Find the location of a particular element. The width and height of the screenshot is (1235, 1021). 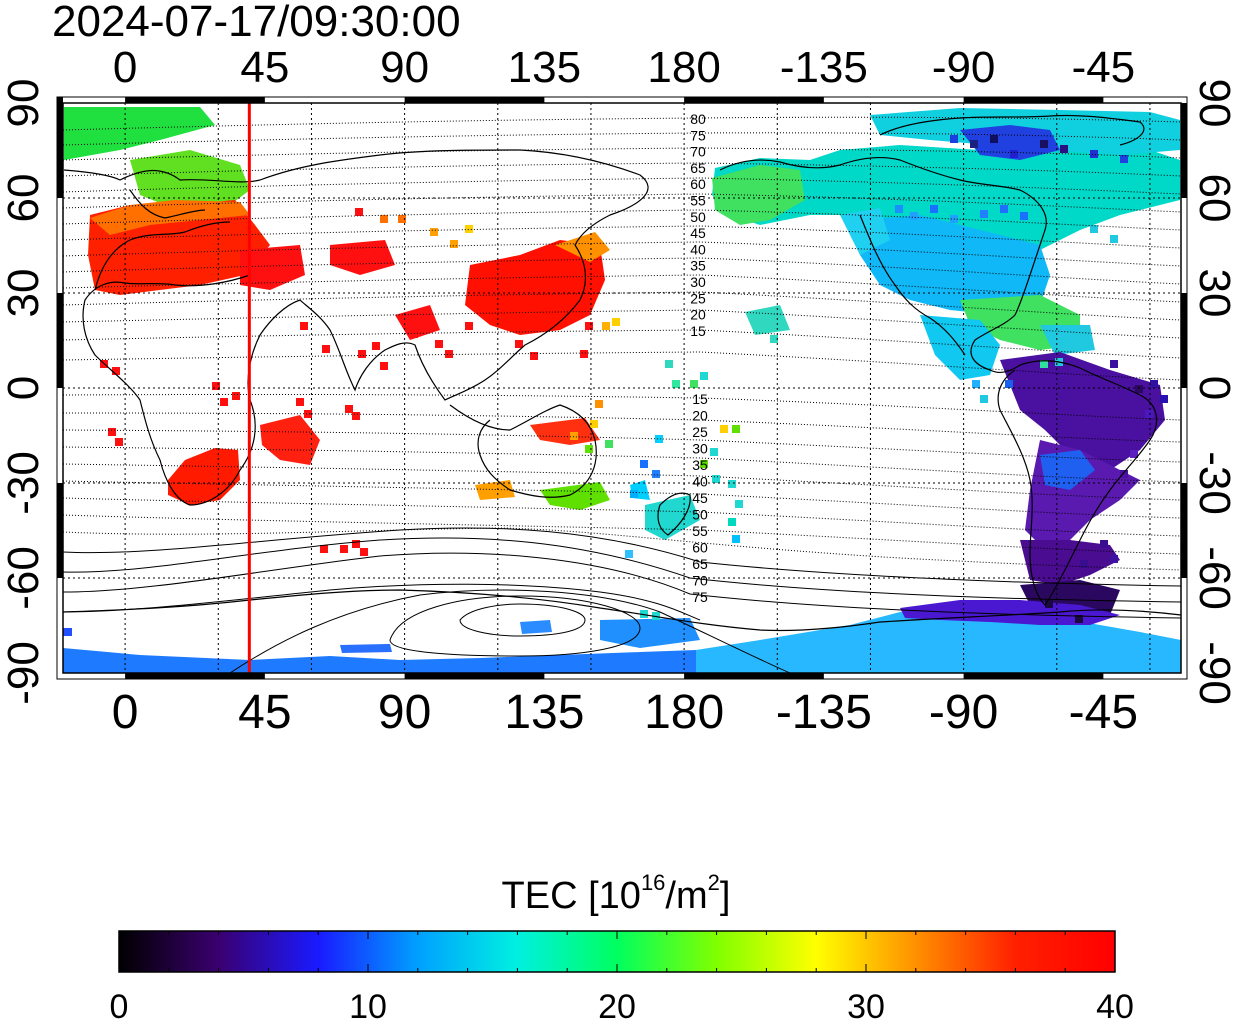

left-lat-label: -30 is located at coordinates (24, 483).